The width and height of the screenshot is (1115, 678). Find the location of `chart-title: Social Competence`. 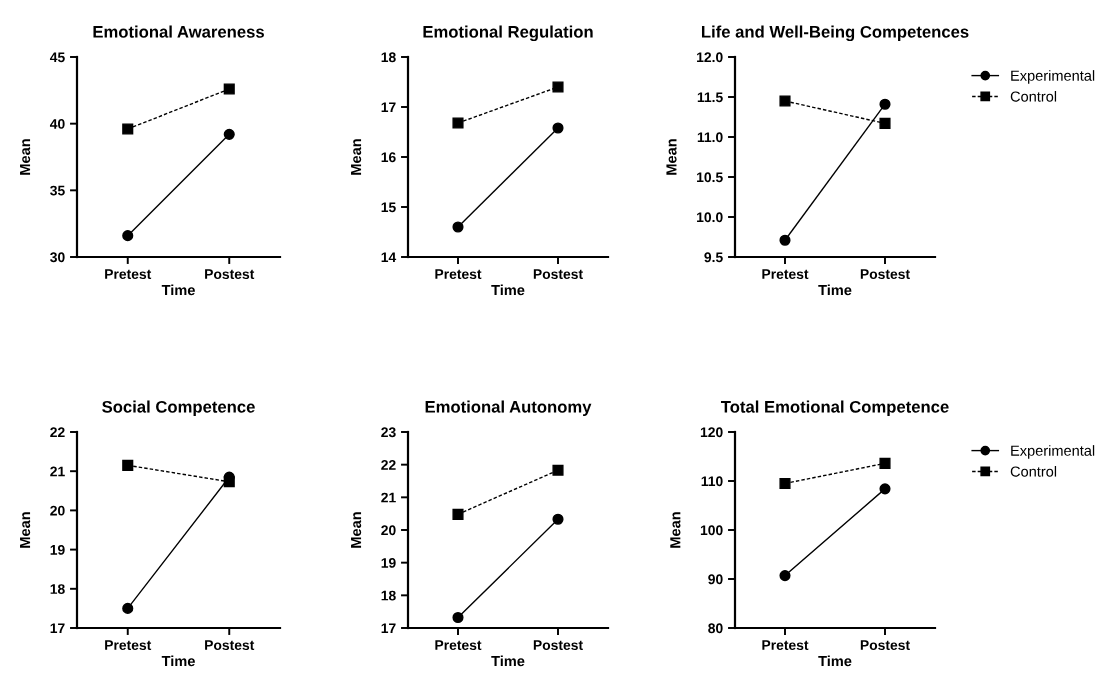

chart-title: Social Competence is located at coordinates (178, 408).